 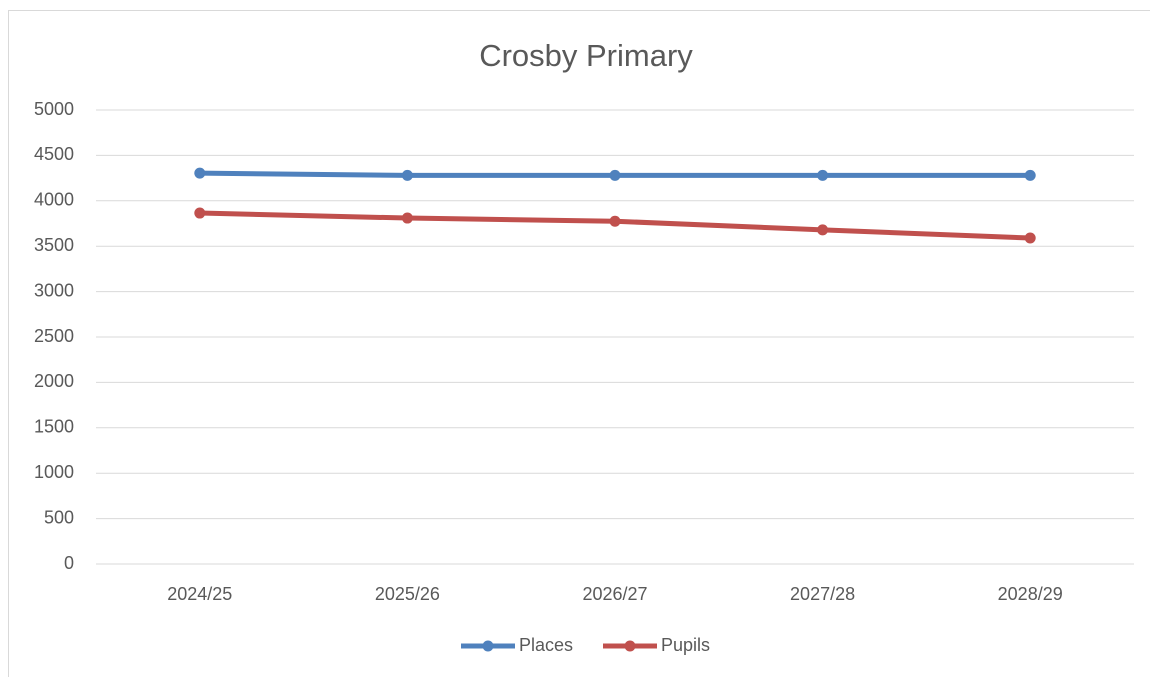 I want to click on y-tick-label: 0, so click(x=69, y=563).